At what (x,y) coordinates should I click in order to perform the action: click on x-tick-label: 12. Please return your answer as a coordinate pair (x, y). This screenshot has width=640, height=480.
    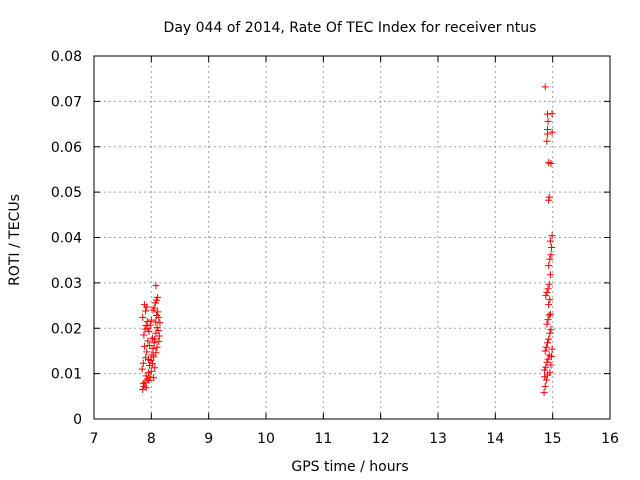
    Looking at the image, I should click on (381, 439).